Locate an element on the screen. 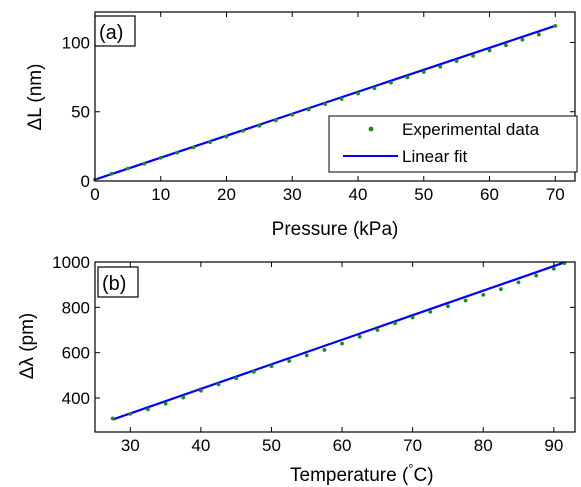  x-tick-label: 80 is located at coordinates (483, 445).